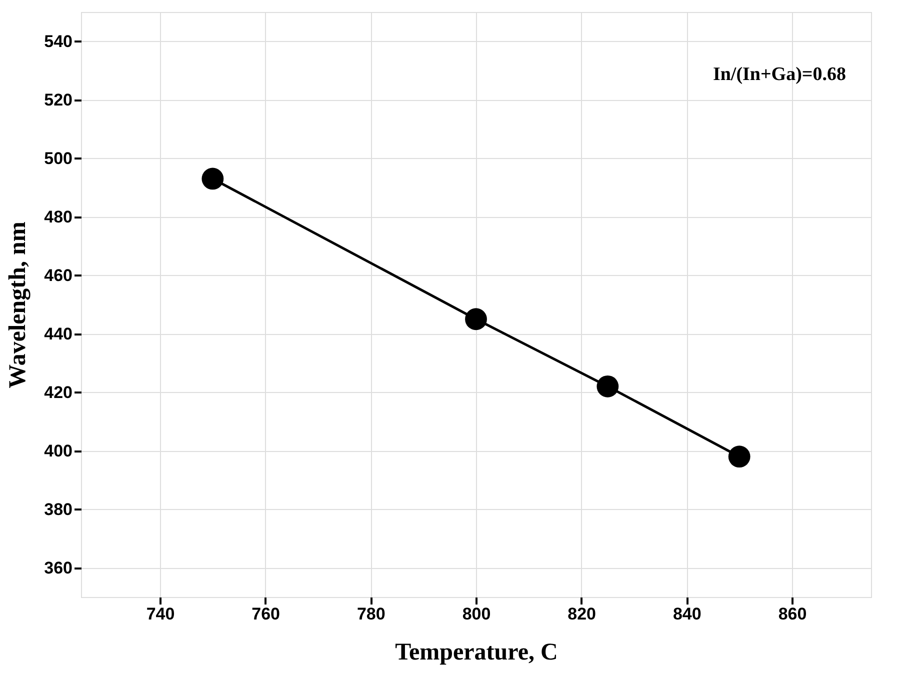  I want to click on y-tick-label: 380, so click(58, 509).